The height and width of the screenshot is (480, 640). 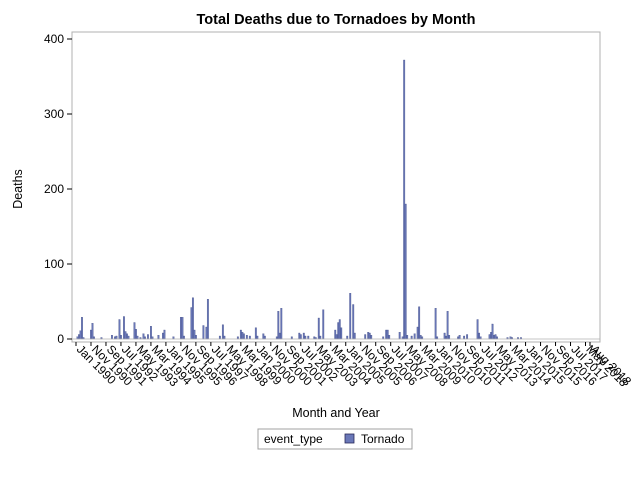 What do you see at coordinates (54, 189) in the screenshot?
I see `y-tick-label: 200` at bounding box center [54, 189].